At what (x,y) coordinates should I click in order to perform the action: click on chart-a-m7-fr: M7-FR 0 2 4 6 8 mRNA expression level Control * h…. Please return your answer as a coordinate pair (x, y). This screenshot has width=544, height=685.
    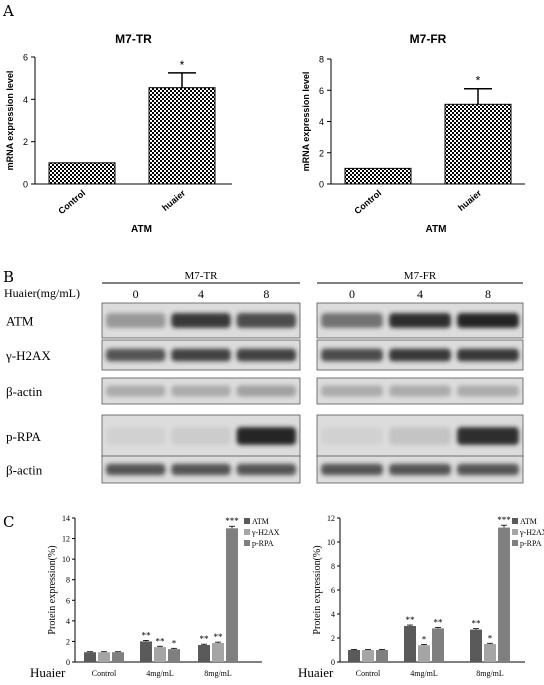
    Looking at the image, I should click on (413, 133).